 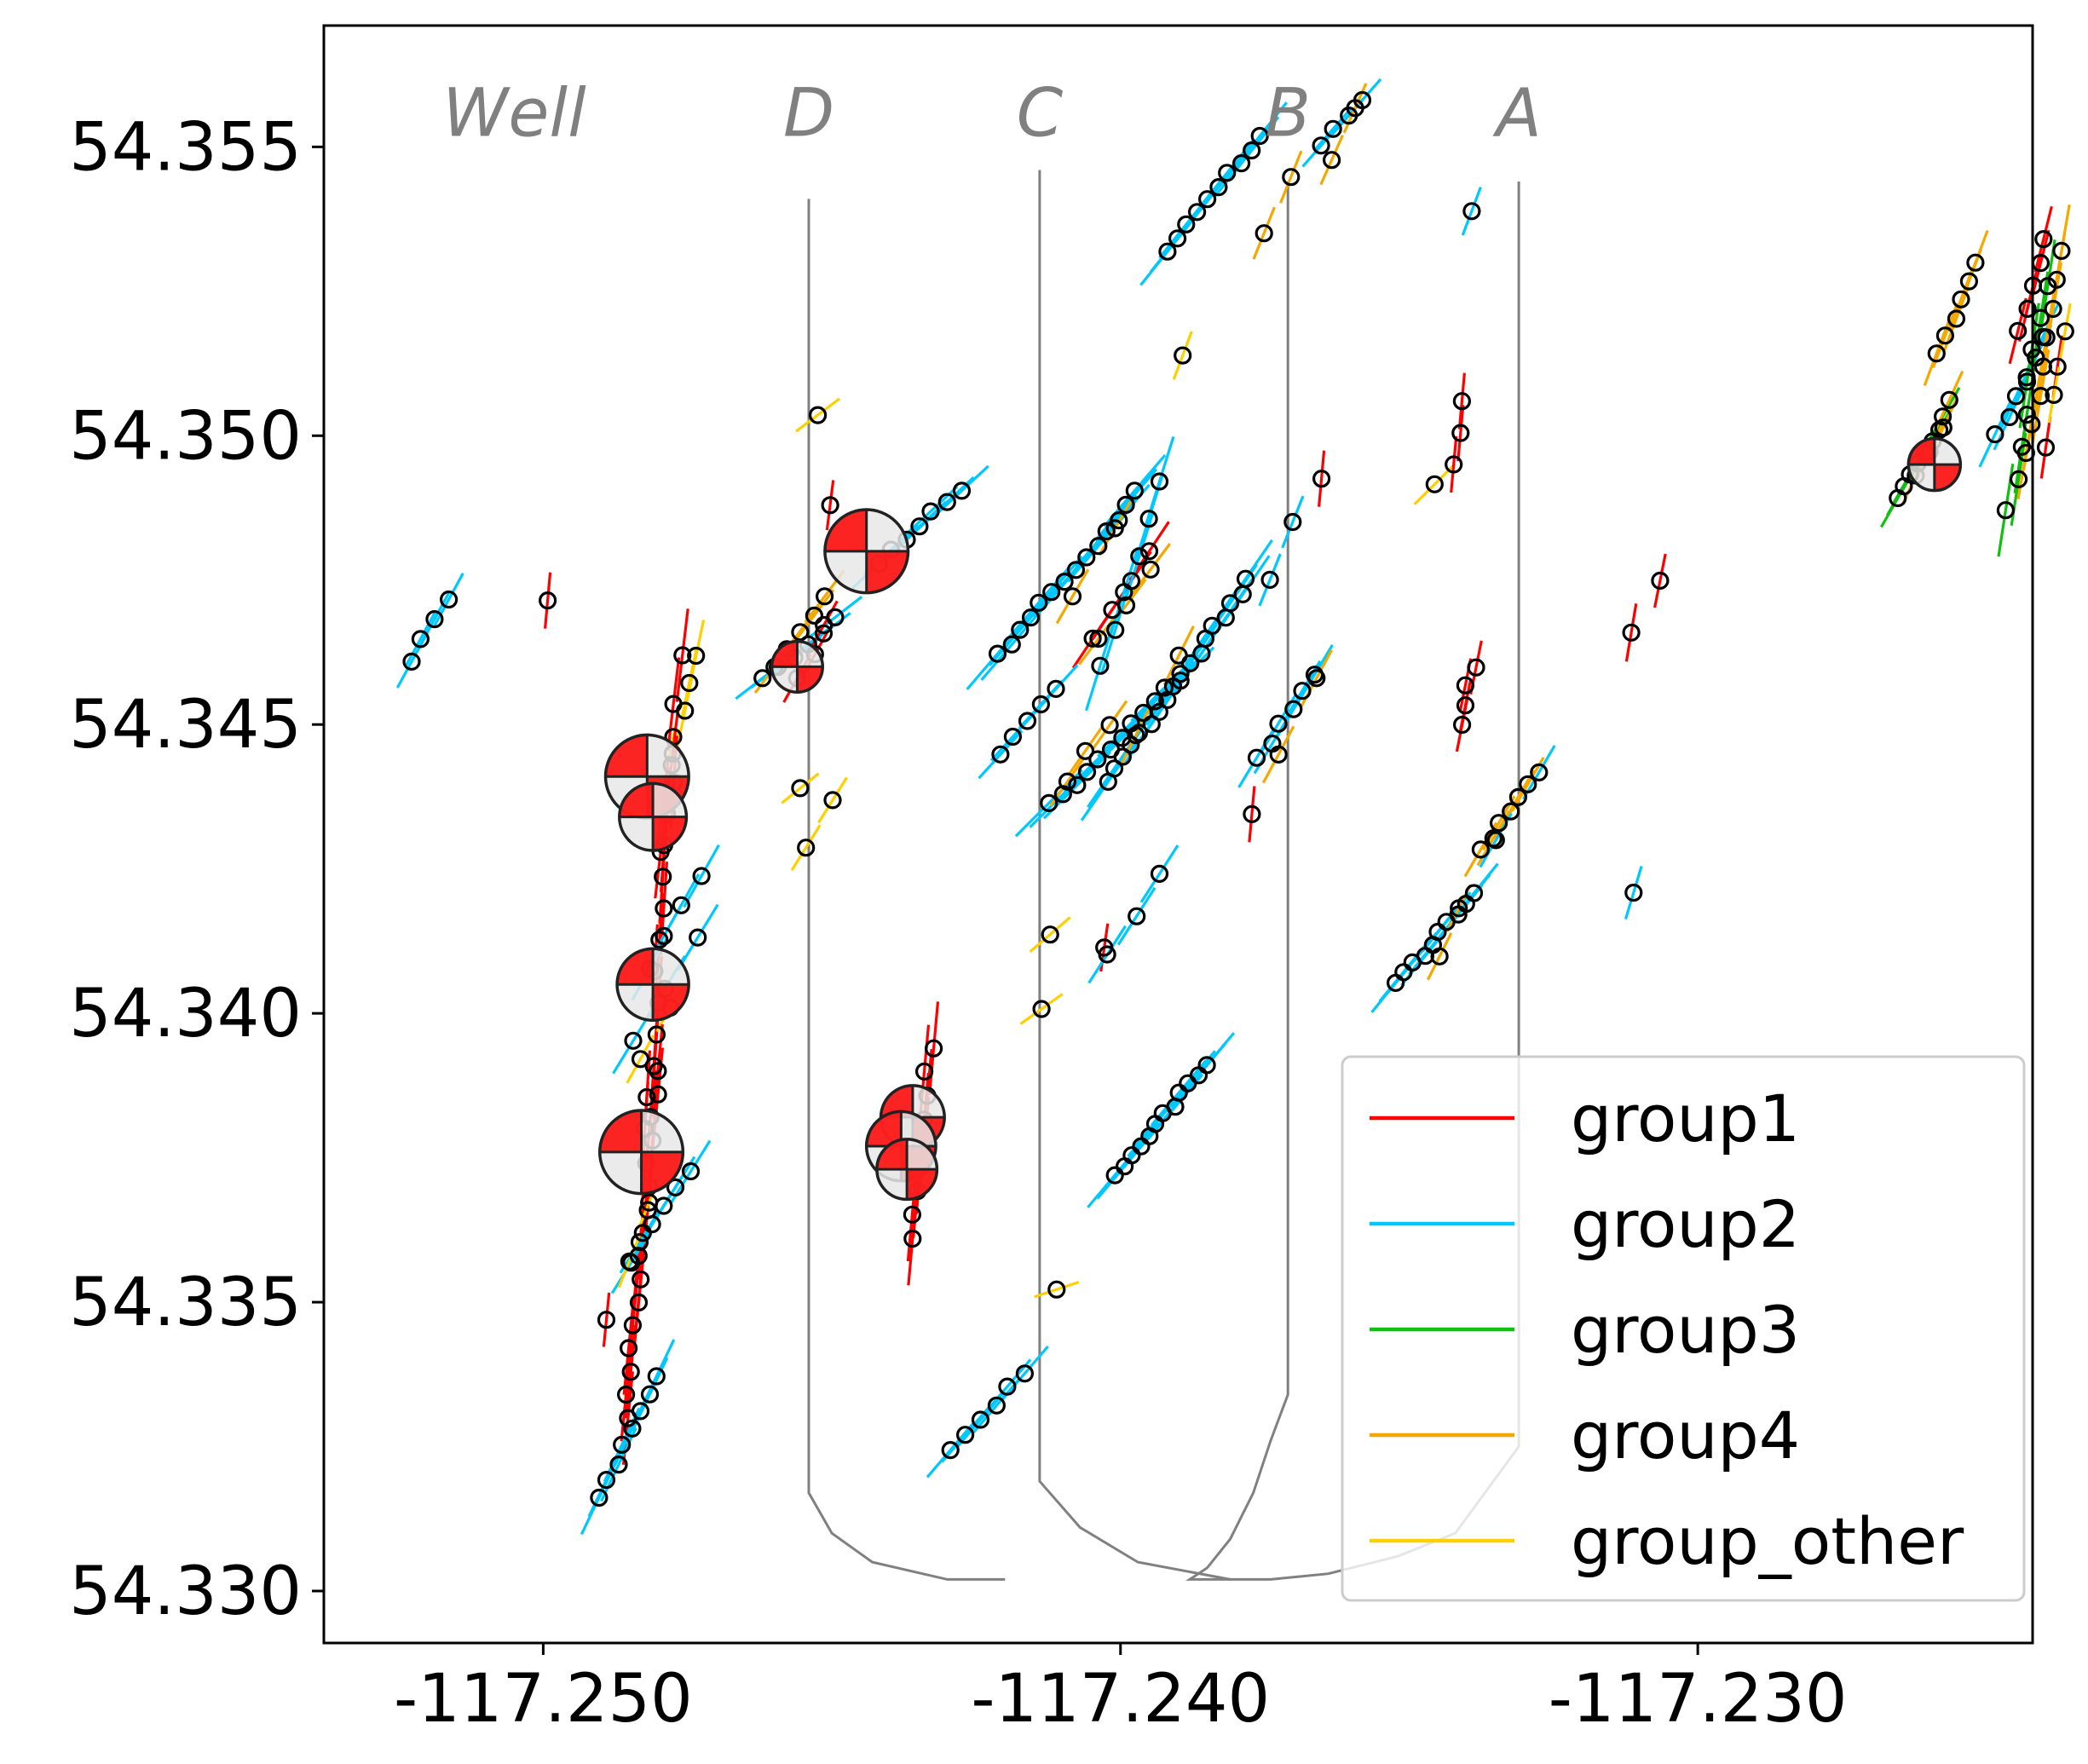 What do you see at coordinates (1516, 114) in the screenshot?
I see `well-label-a: A` at bounding box center [1516, 114].